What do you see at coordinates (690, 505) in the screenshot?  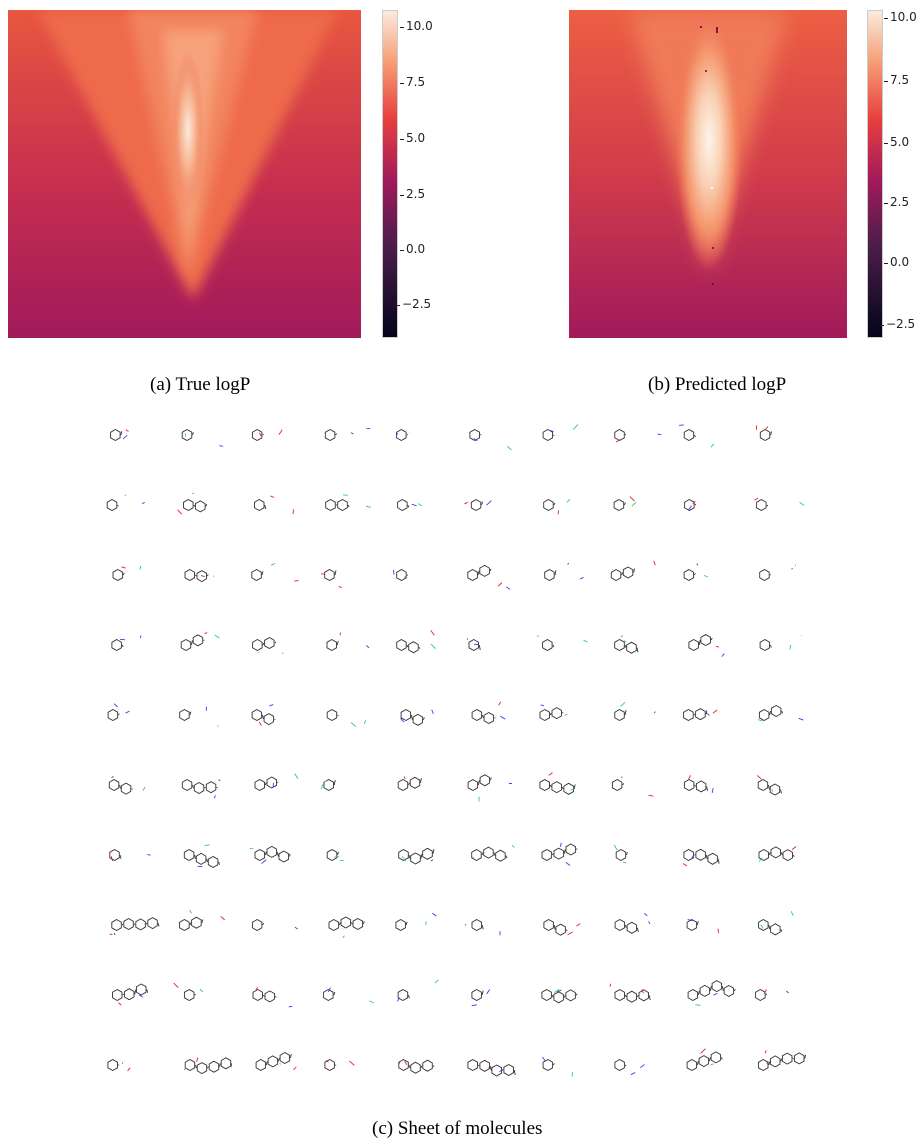 I see `molecule-r2-c9` at bounding box center [690, 505].